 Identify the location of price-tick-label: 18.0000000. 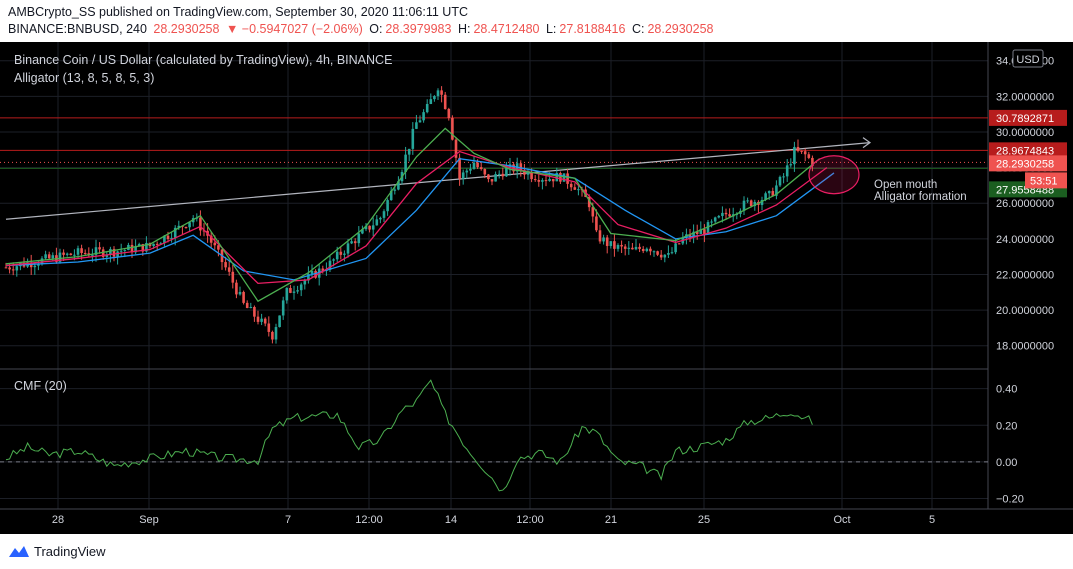
(1025, 347).